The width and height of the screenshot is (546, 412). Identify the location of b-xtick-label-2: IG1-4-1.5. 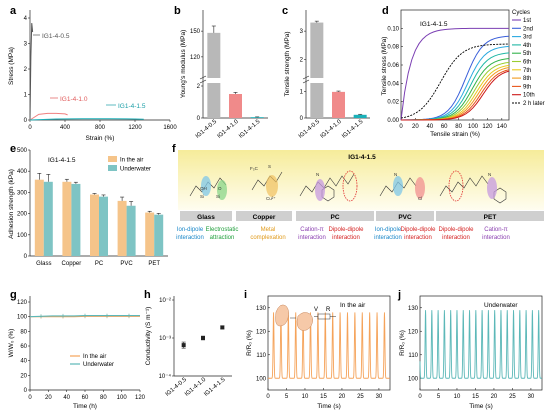
(250, 129).